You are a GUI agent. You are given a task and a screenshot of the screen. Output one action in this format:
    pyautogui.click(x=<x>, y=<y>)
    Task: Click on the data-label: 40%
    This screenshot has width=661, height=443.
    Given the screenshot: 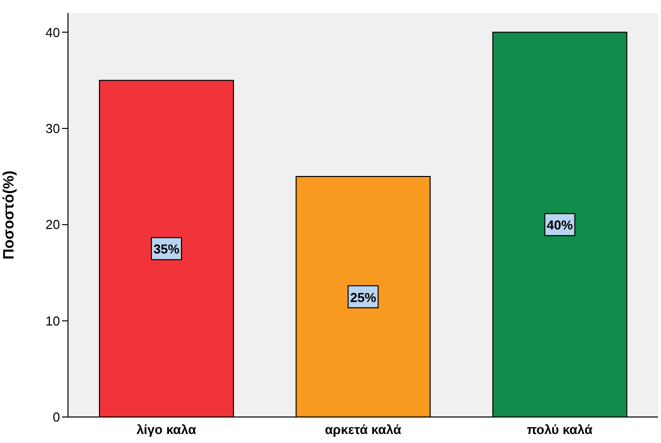 What is the action you would take?
    pyautogui.click(x=560, y=225)
    